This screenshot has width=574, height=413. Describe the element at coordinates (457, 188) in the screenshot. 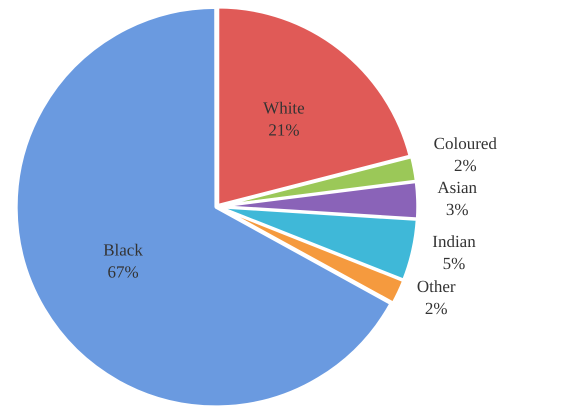

I see `slice-label: Asian` at that location.